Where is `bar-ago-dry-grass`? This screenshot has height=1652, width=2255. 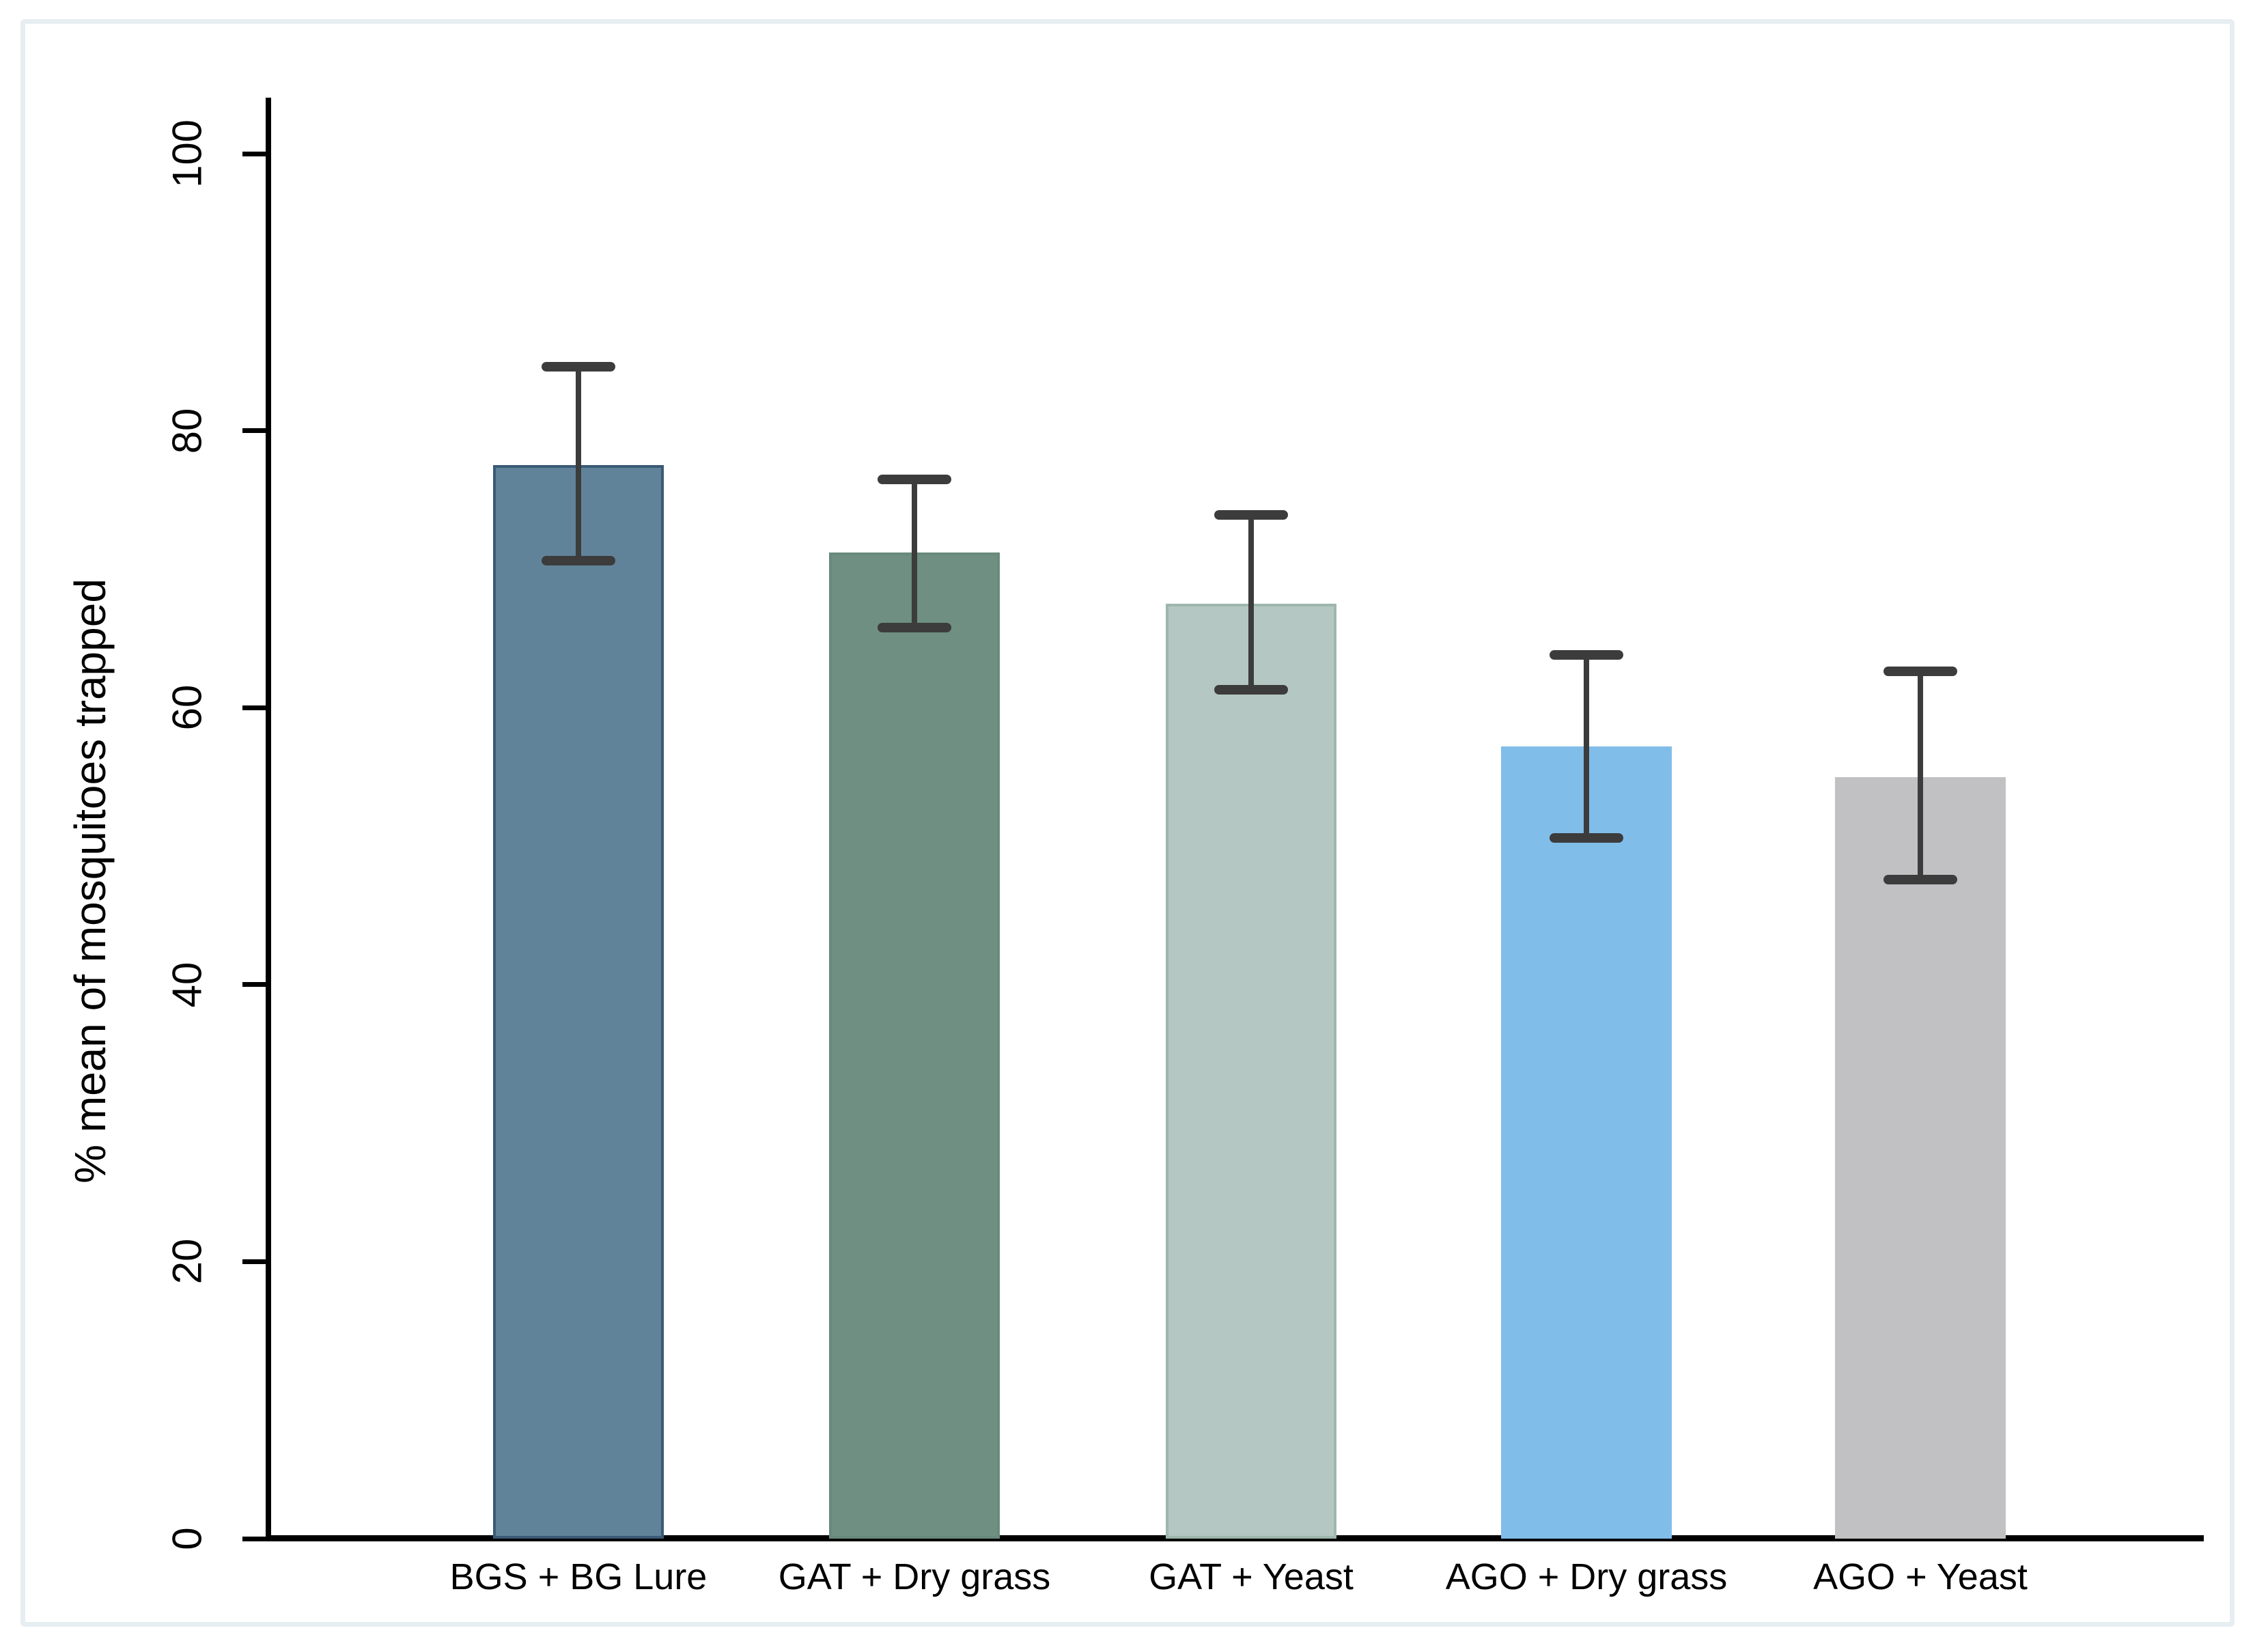 bar-ago-dry-grass is located at coordinates (1586, 1142).